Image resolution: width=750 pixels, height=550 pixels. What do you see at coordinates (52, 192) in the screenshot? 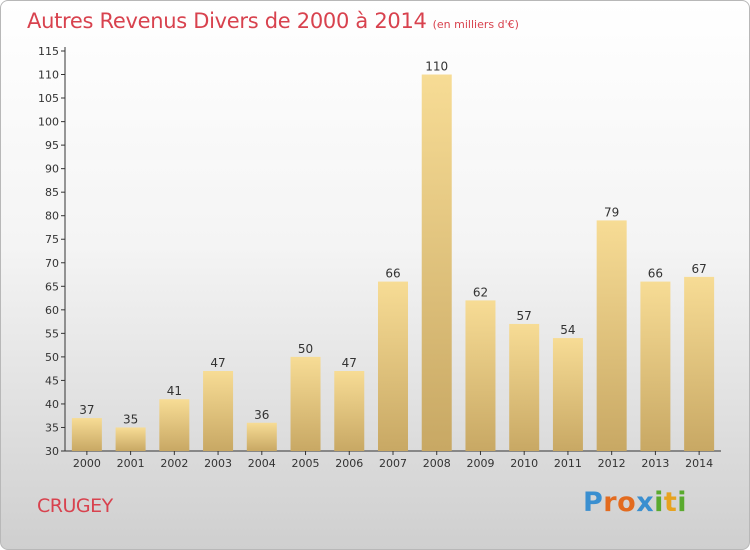
I see `y-tick-label: 85` at bounding box center [52, 192].